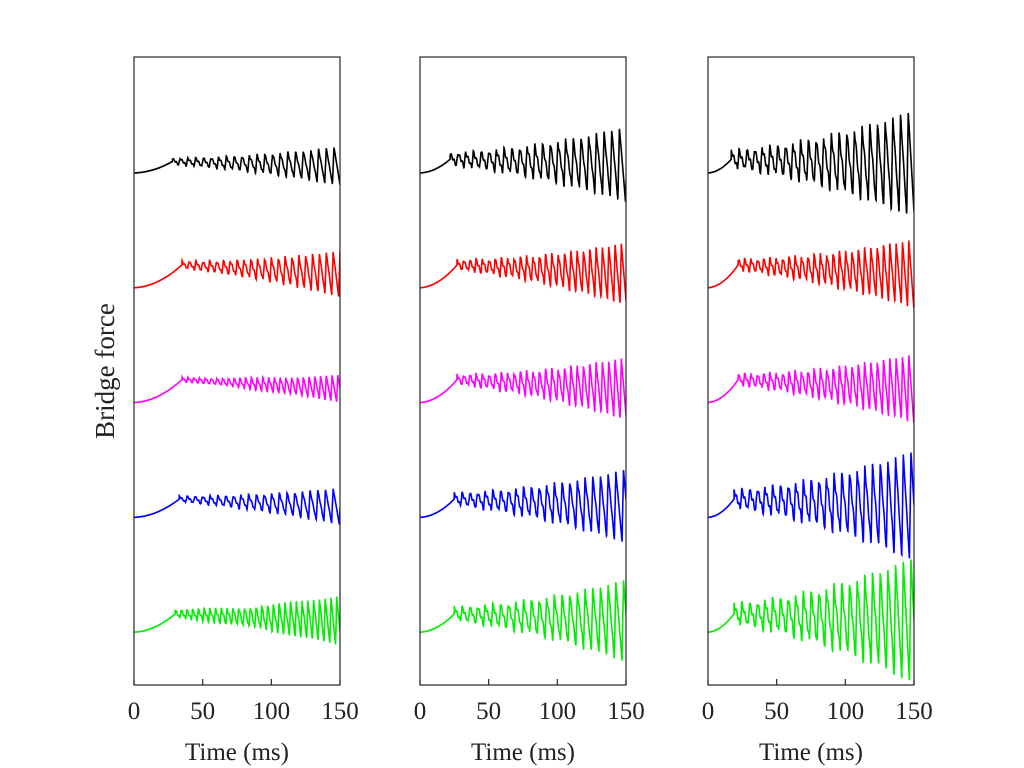 This screenshot has height=768, width=1024. Describe the element at coordinates (105, 371) in the screenshot. I see `y-axis-label: Bridge force` at that location.